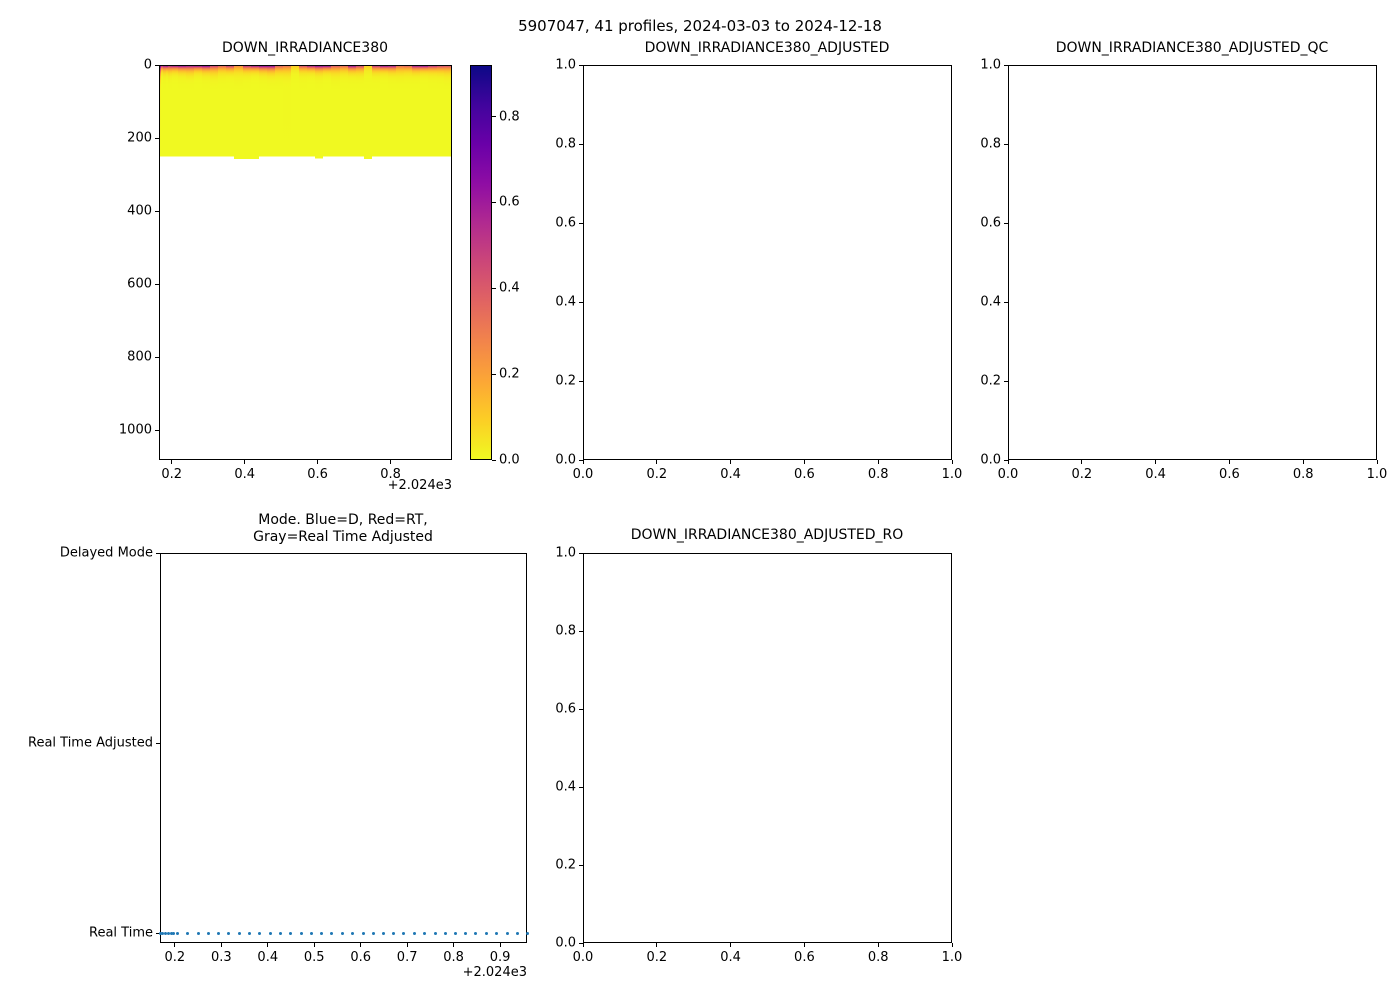  Describe the element at coordinates (509, 460) in the screenshot. I see `colorbar-tick-label: 0.0` at that location.